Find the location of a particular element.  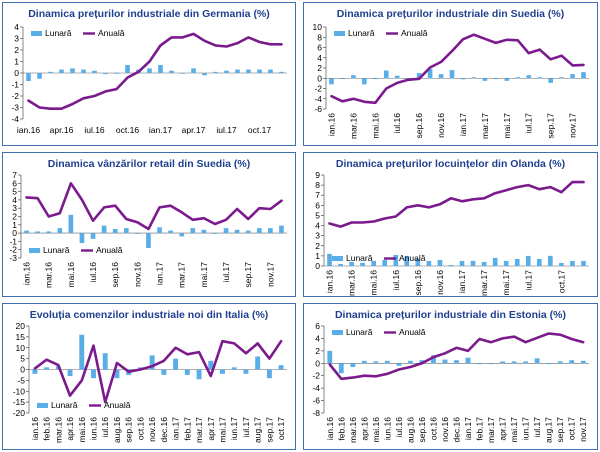

x-tick-label: feb.16 is located at coordinates (47, 429).